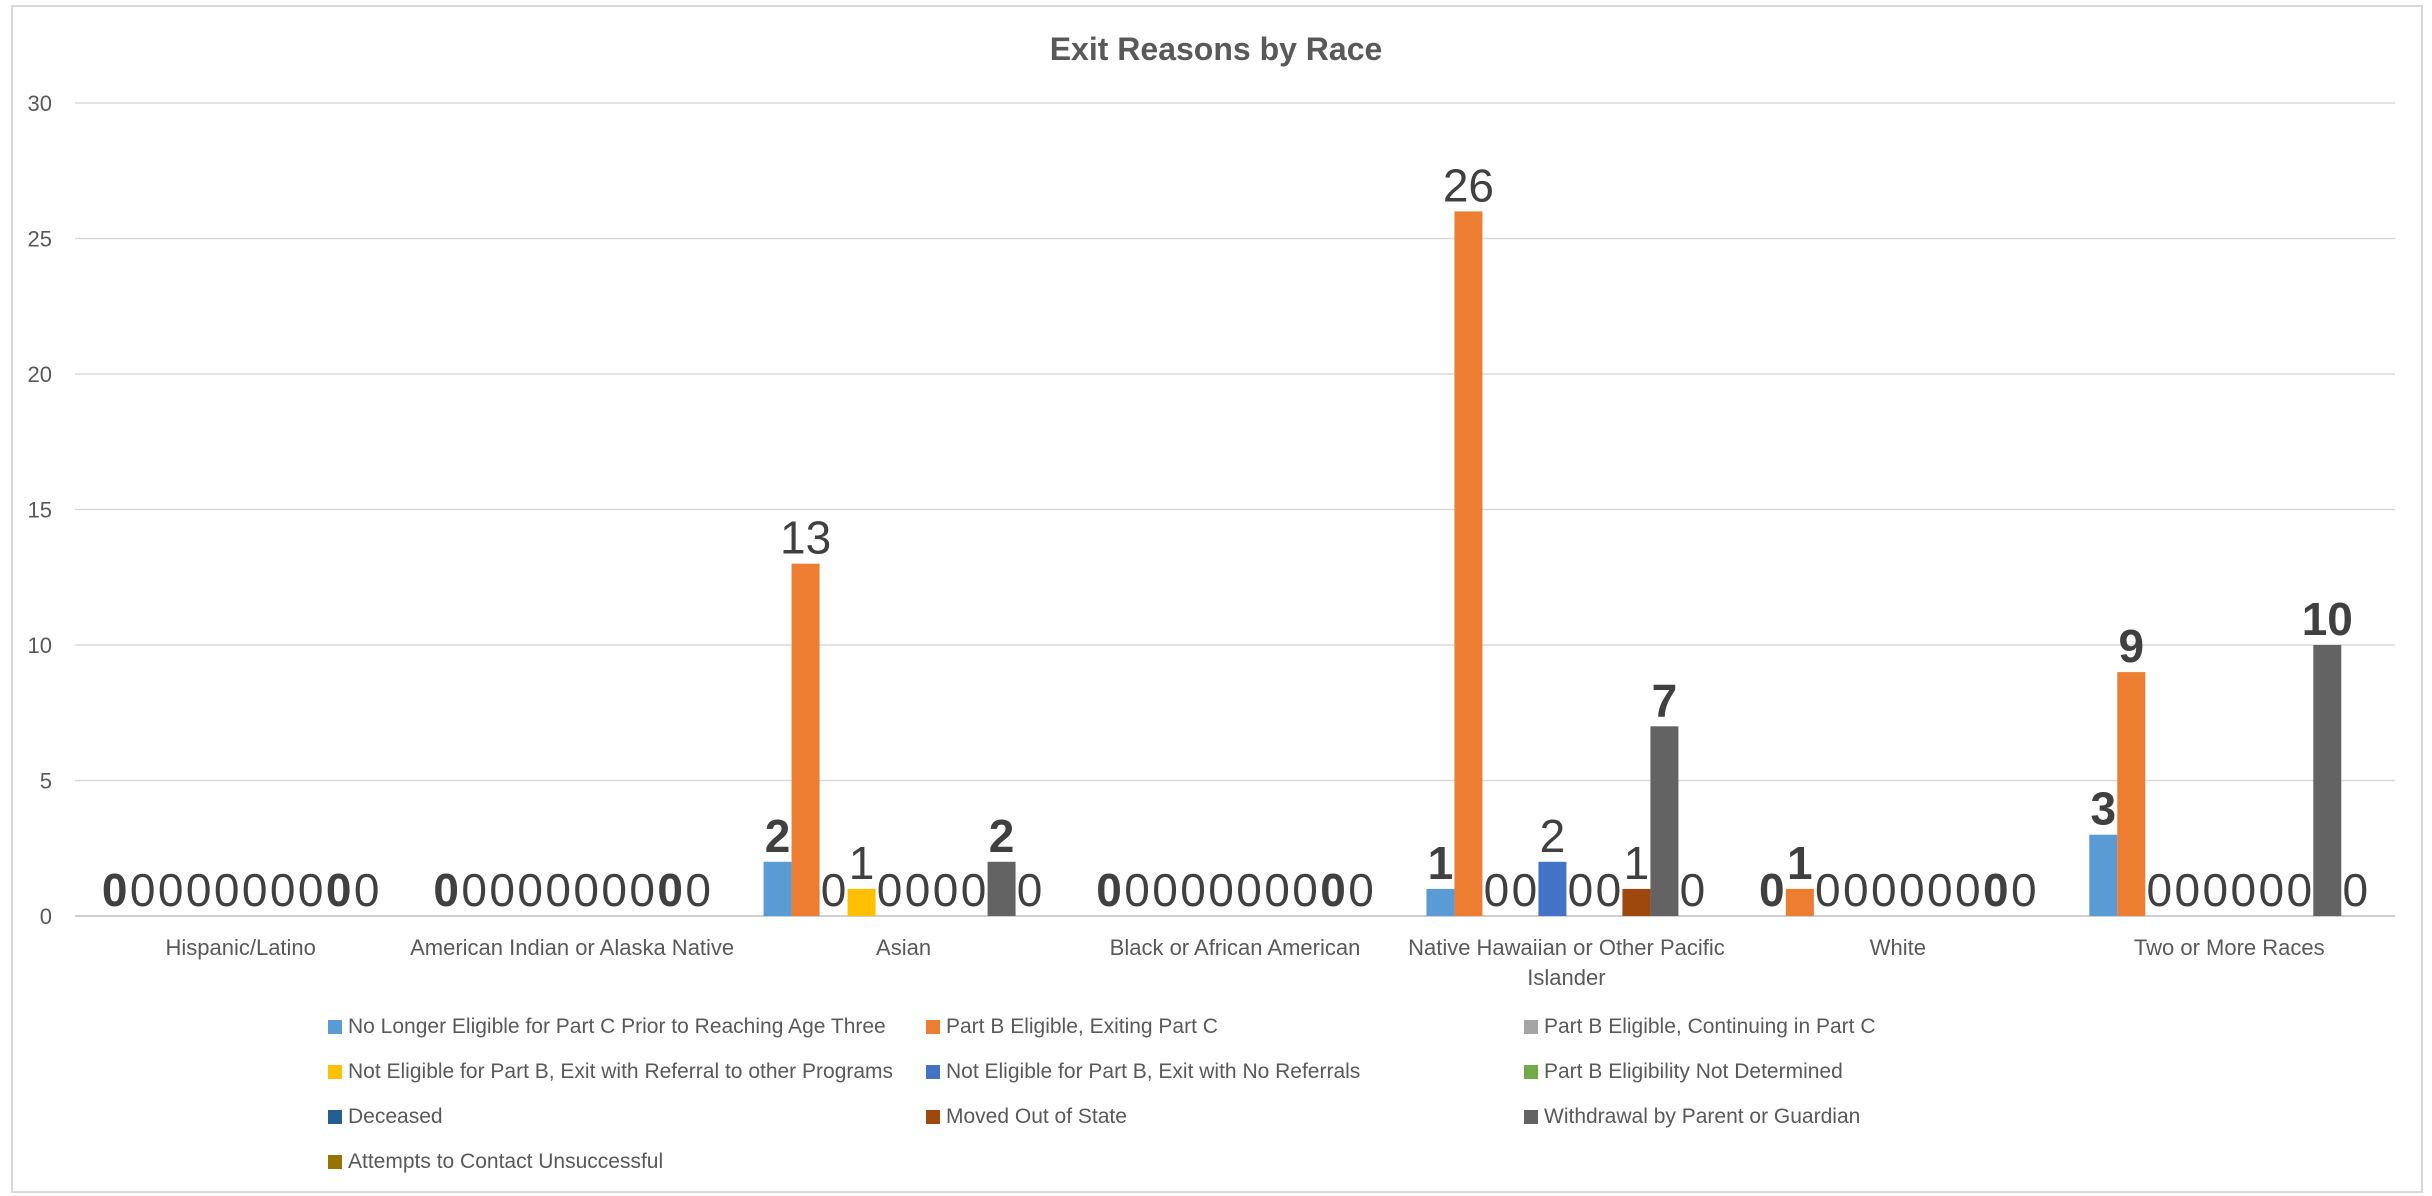  I want to click on category-label: Black or African American, so click(1235, 947).